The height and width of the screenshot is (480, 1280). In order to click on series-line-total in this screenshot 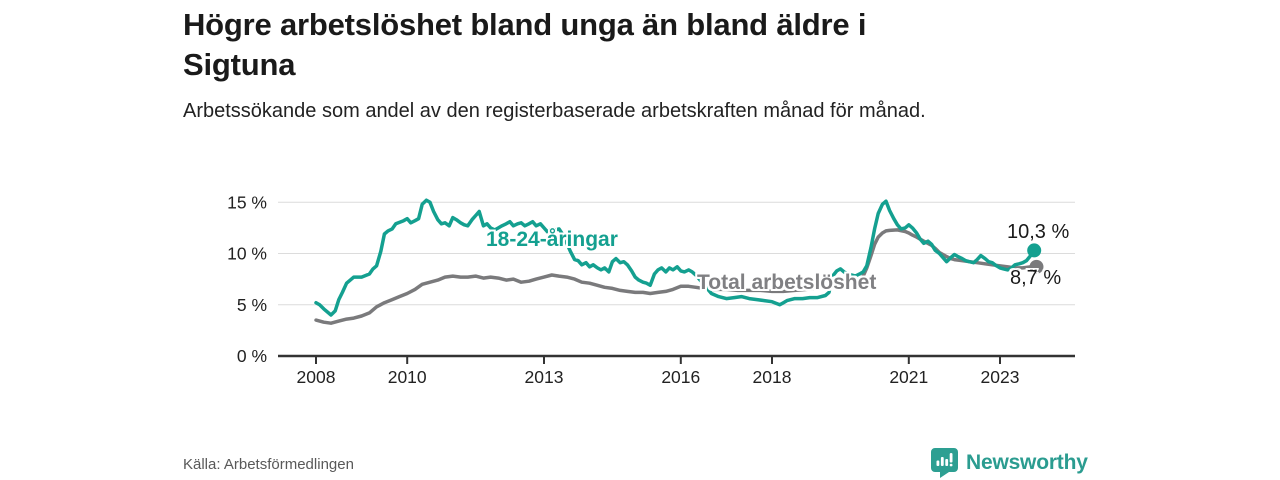, I will do `click(676, 276)`.